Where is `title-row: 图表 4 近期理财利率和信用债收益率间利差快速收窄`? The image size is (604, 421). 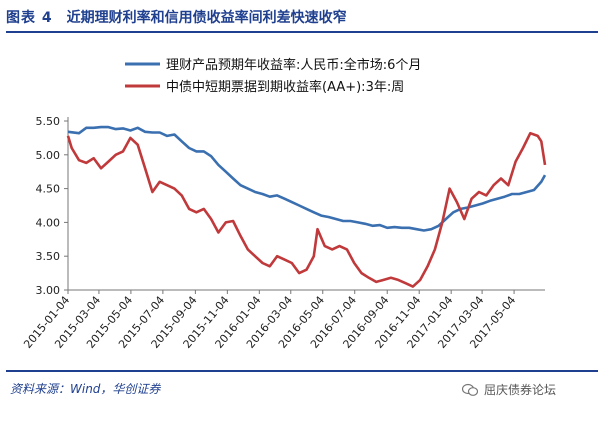 title-row: 图表 4 近期理财利率和信用债收益率间利差快速收窄 is located at coordinates (302, 17).